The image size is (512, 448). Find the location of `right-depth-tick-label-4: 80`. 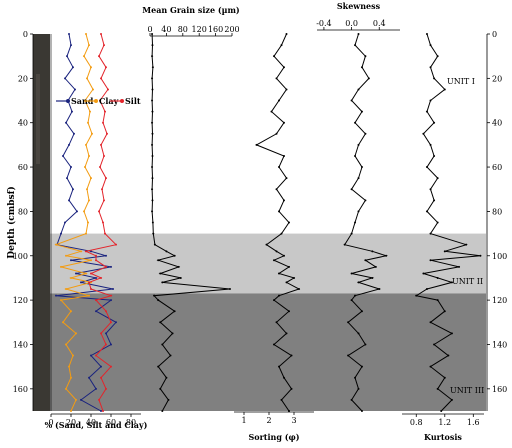

right-depth-tick-label-4: 80 is located at coordinates (497, 211).